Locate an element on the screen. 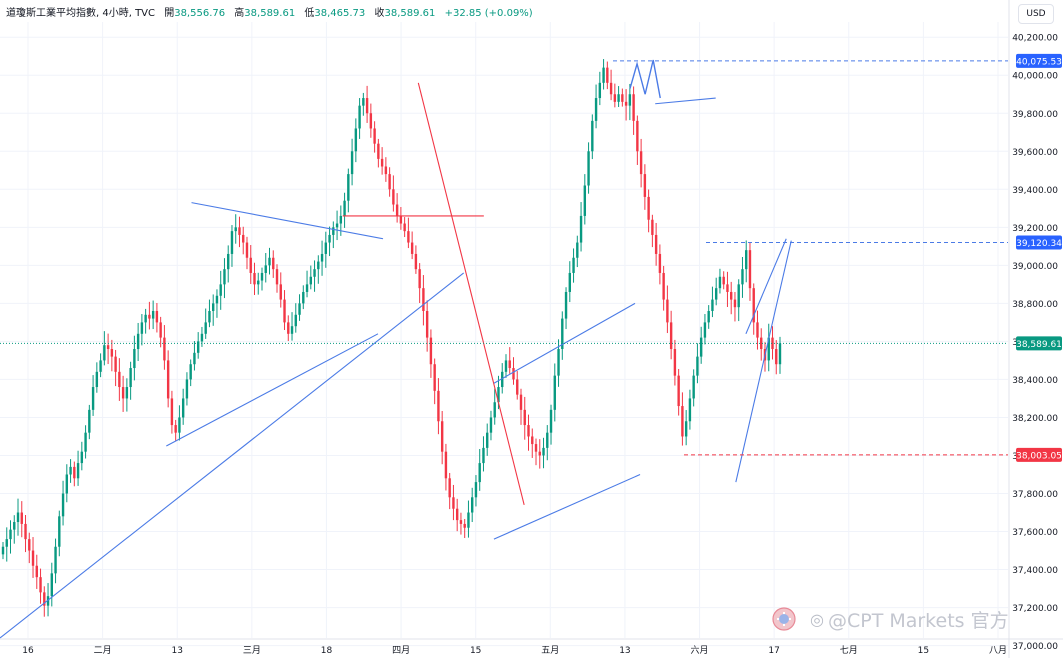  open-value: 38,556.76 is located at coordinates (200, 13).